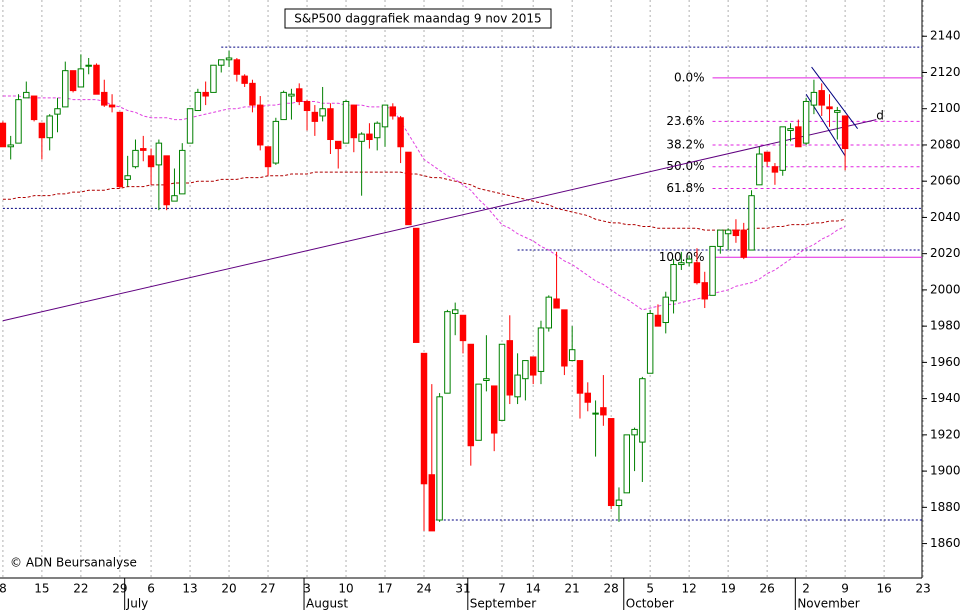 The image size is (980, 610). I want to click on y-tick-label: 1880, so click(945, 507).